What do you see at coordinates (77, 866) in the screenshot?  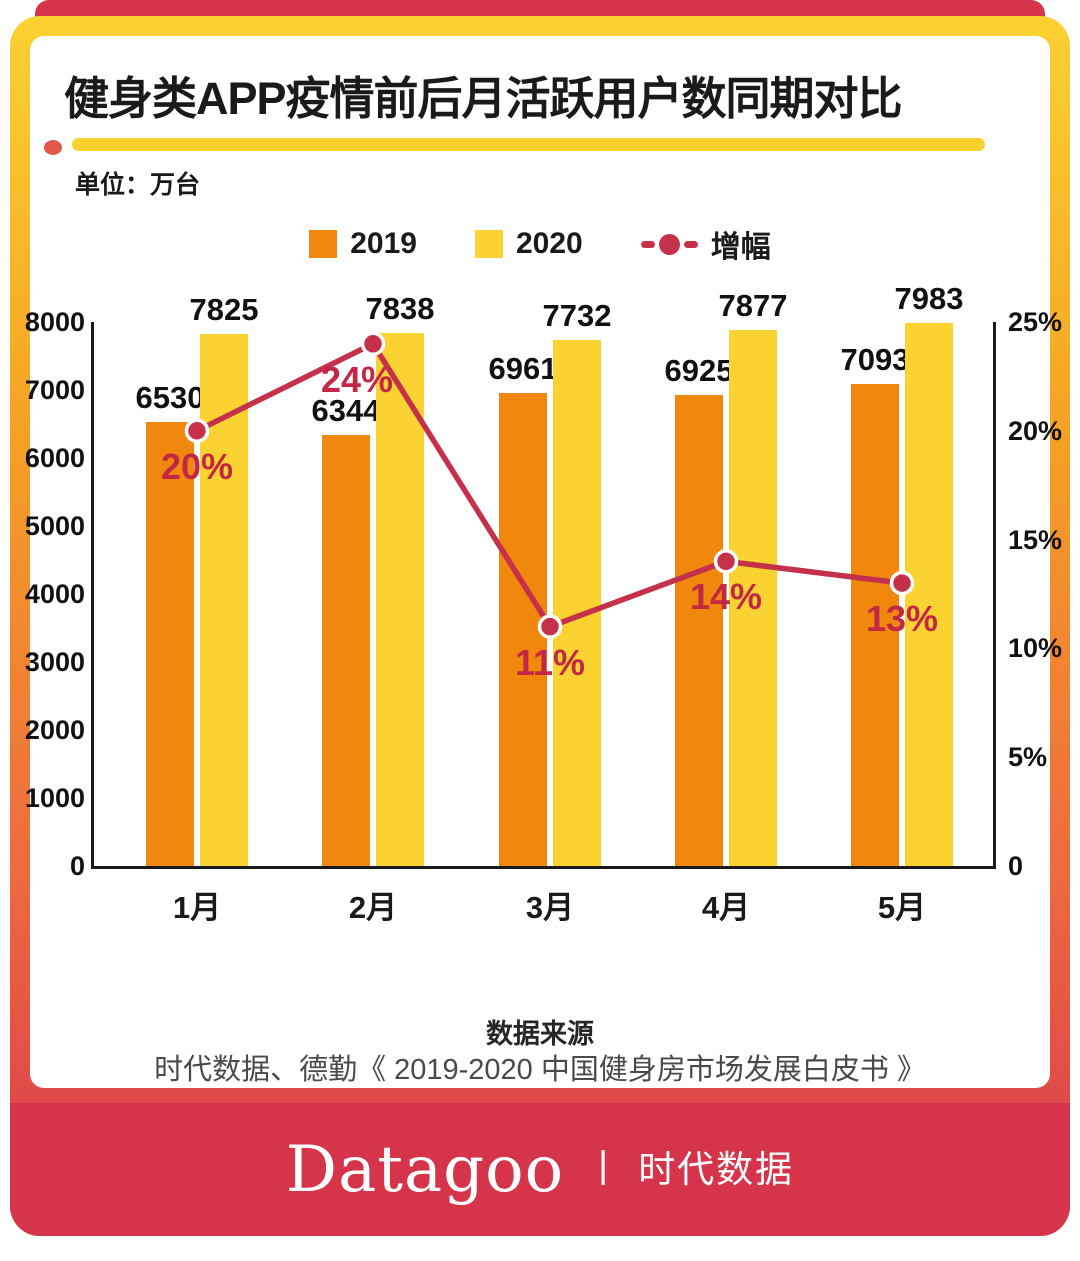 I see `left-axis-tick-label: 0` at bounding box center [77, 866].